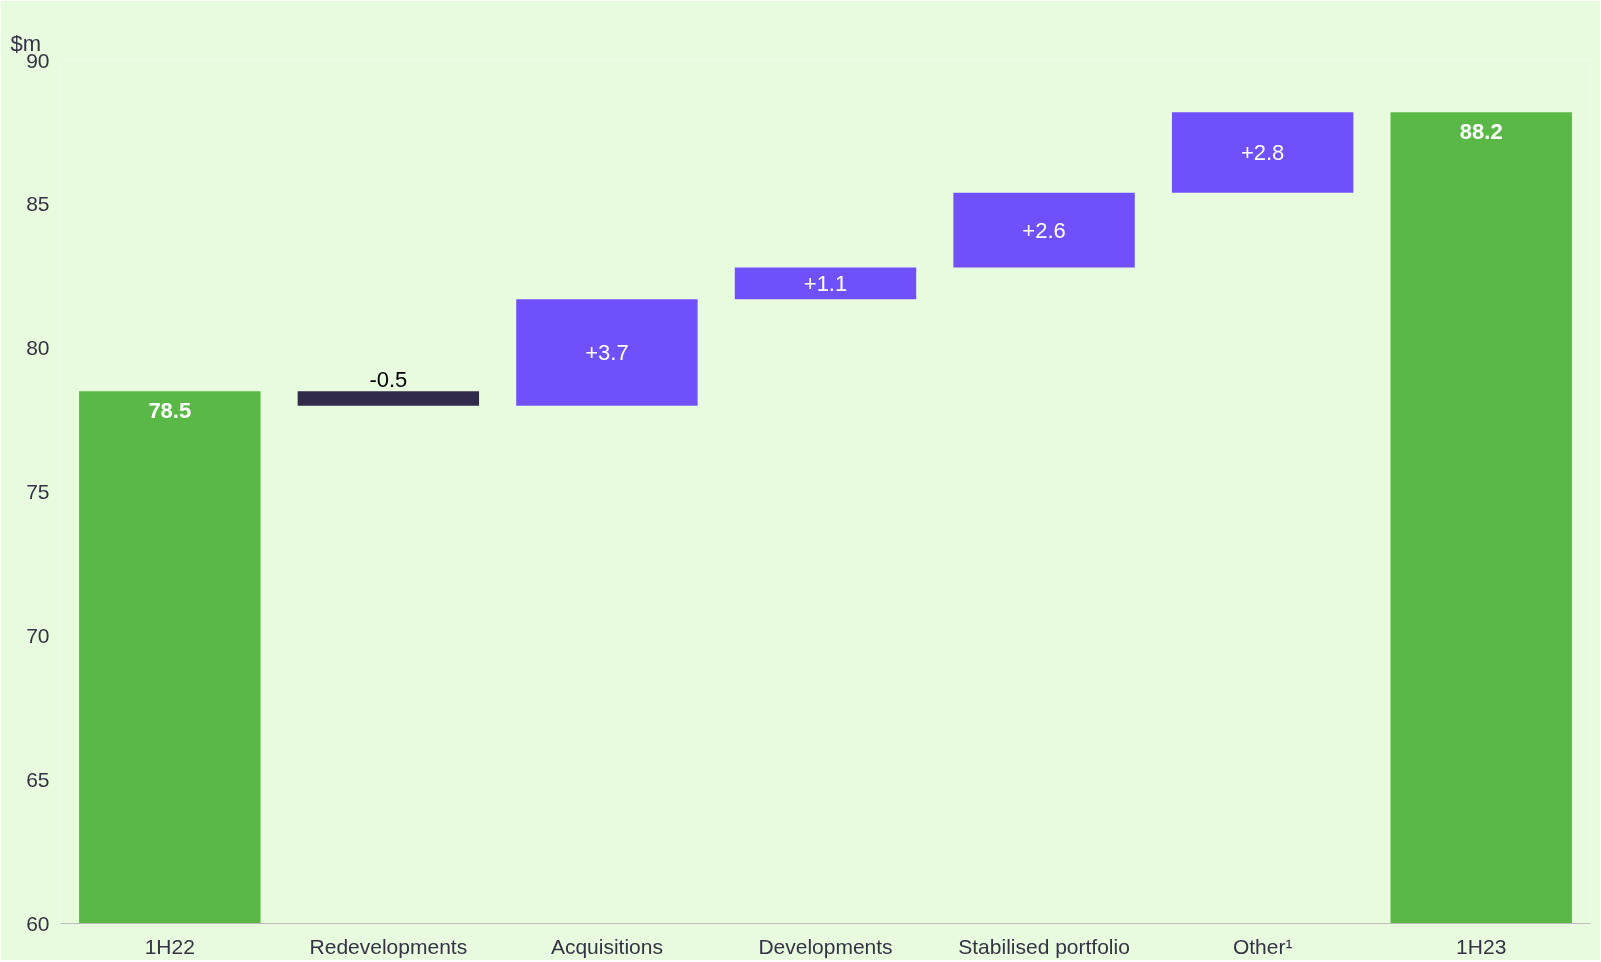  Describe the element at coordinates (38, 923) in the screenshot. I see `y-tick-label: 60` at that location.